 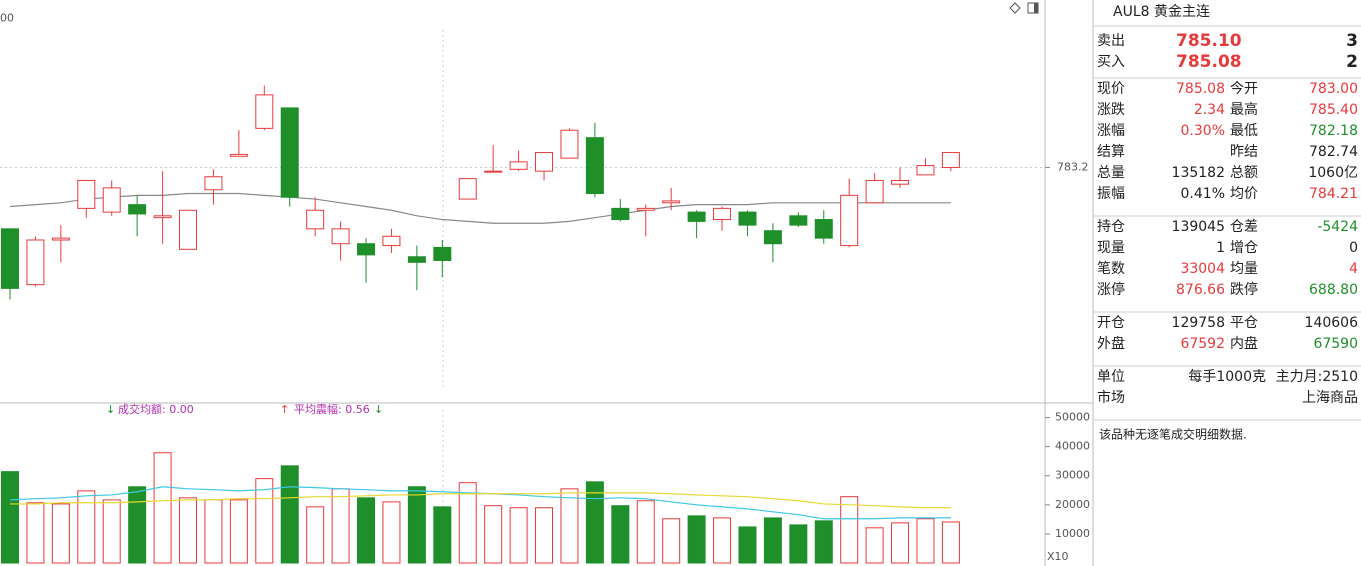 I want to click on icon, so click(x=1015, y=8).